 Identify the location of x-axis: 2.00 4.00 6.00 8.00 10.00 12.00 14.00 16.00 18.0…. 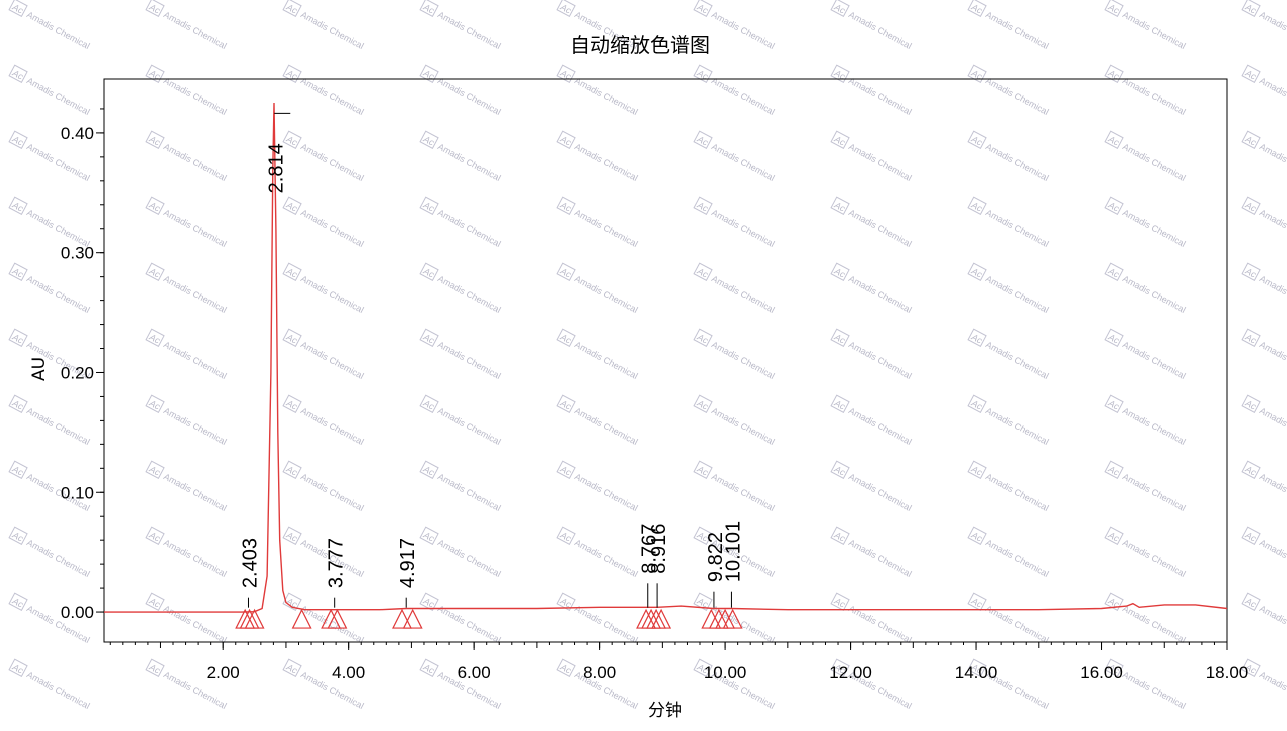
(679, 662).